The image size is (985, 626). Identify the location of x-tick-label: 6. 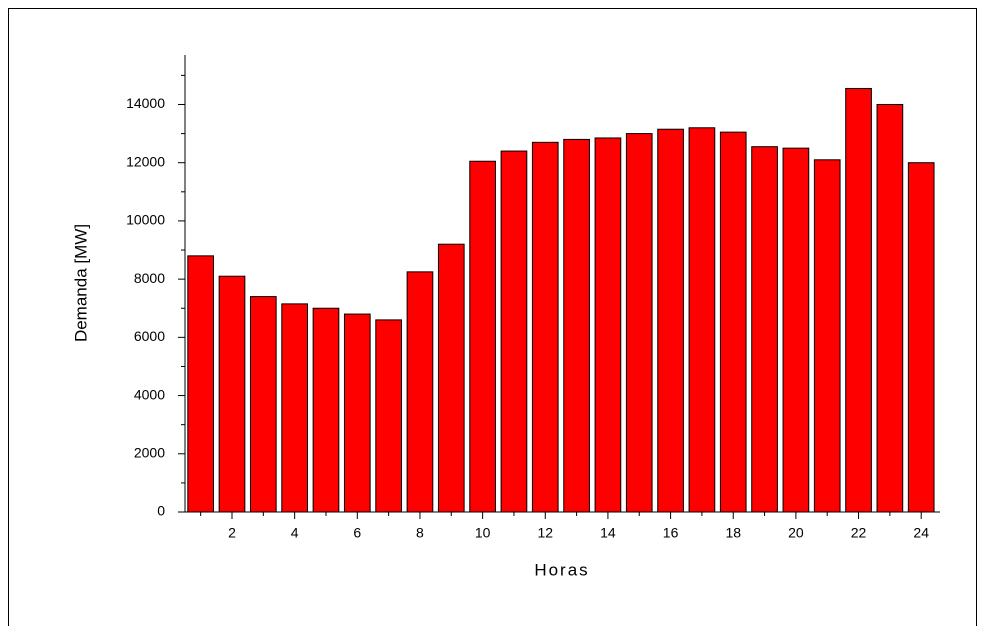
(357, 533).